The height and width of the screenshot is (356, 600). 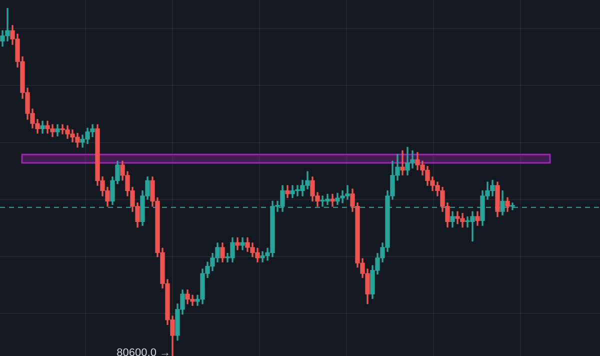 I want to click on annotation: 80600.0 →, so click(x=143, y=351).